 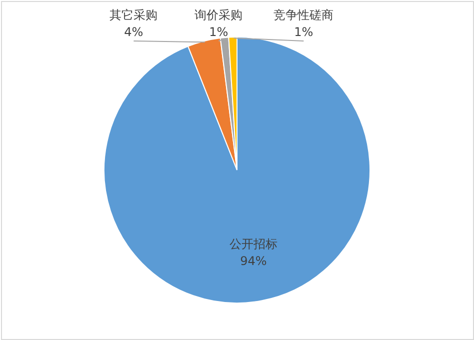 What do you see at coordinates (304, 15) in the screenshot?
I see `slice-label: 竞争性磋商` at bounding box center [304, 15].